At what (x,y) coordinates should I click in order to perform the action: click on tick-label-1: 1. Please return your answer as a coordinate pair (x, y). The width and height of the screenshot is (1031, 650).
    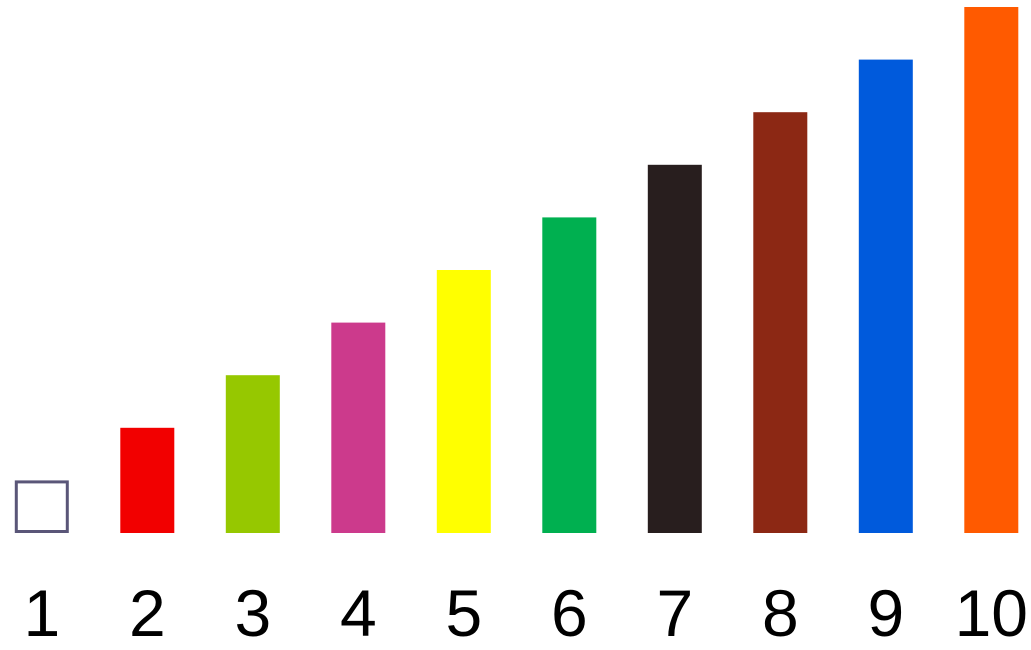
    Looking at the image, I should click on (41, 613).